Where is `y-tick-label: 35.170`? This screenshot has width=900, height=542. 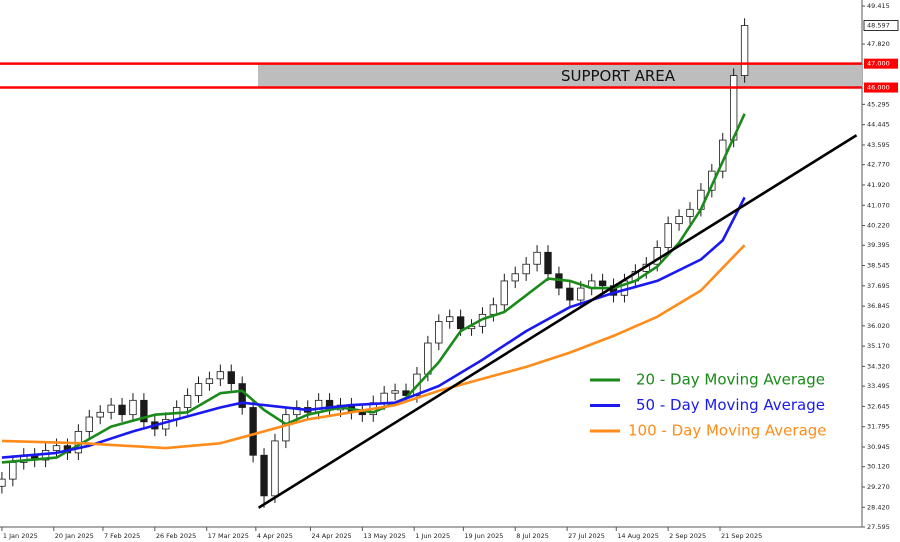
y-tick-label: 35.170 is located at coordinates (878, 346).